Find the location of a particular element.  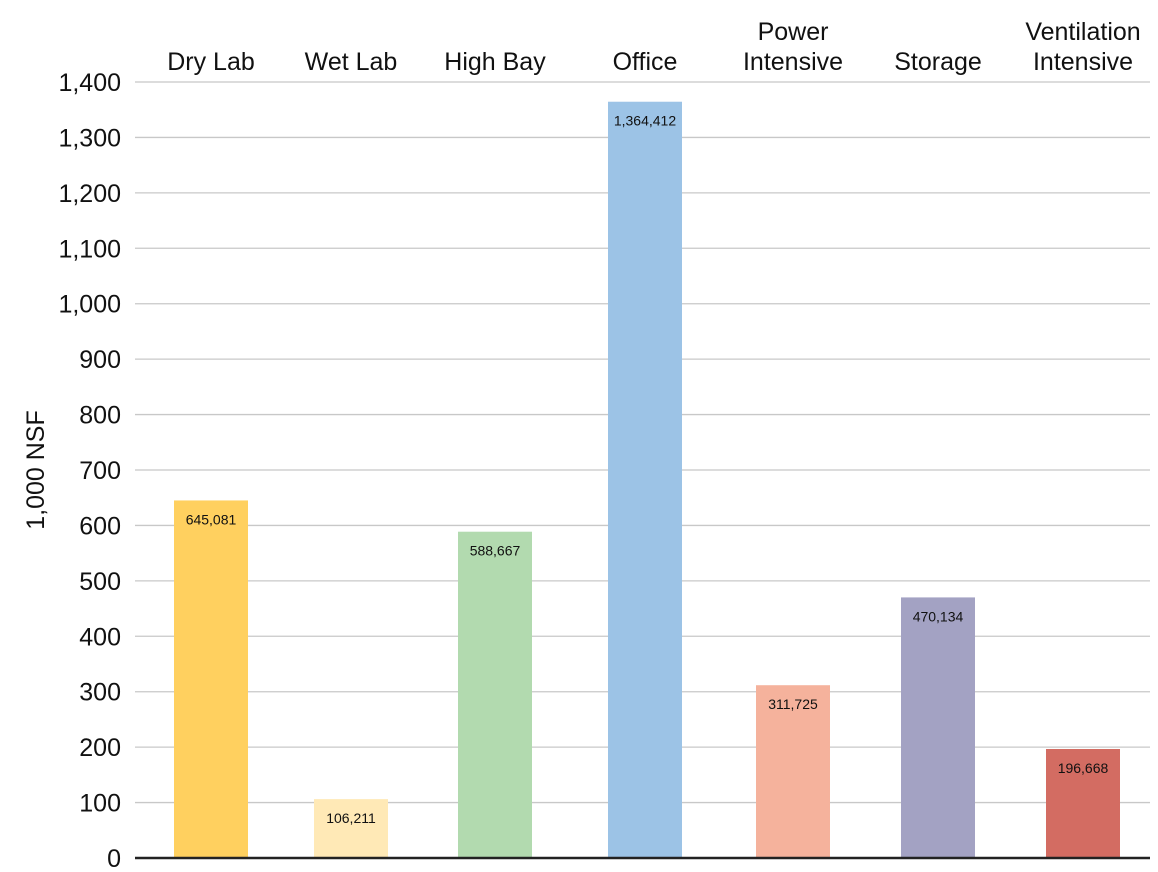

category-label: Ventilation is located at coordinates (1082, 32).